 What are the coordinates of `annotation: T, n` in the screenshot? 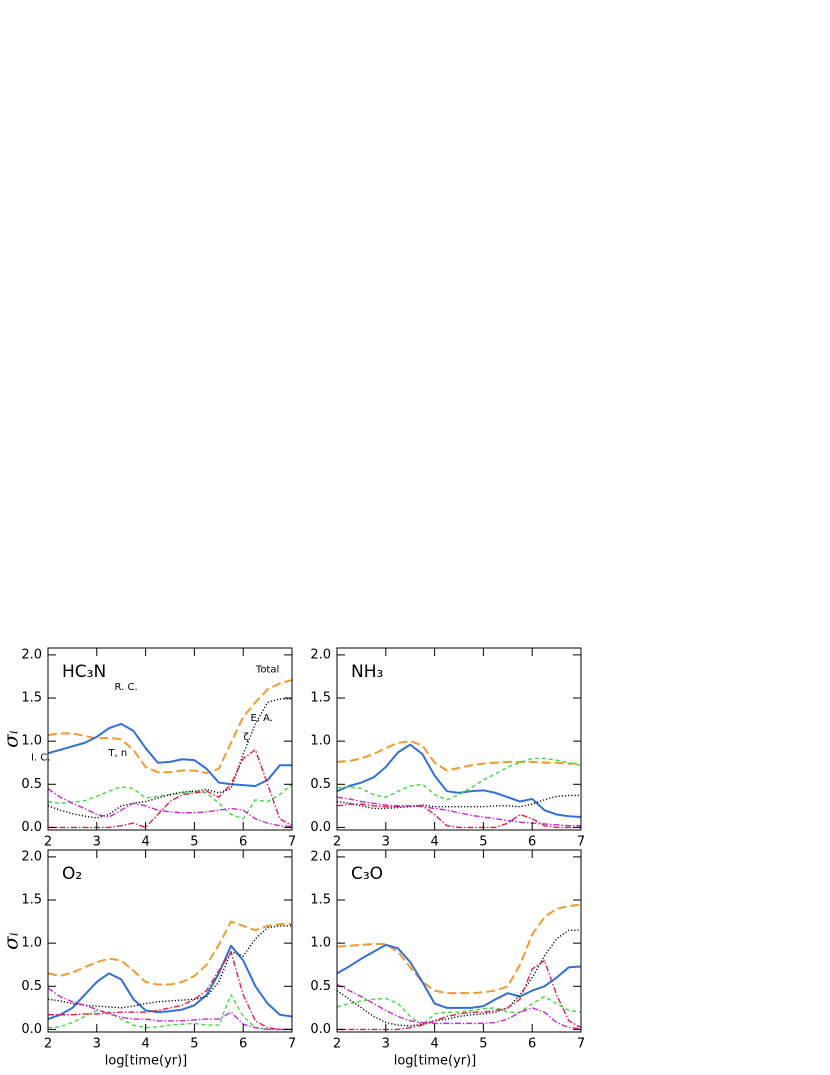 It's located at (117, 753).